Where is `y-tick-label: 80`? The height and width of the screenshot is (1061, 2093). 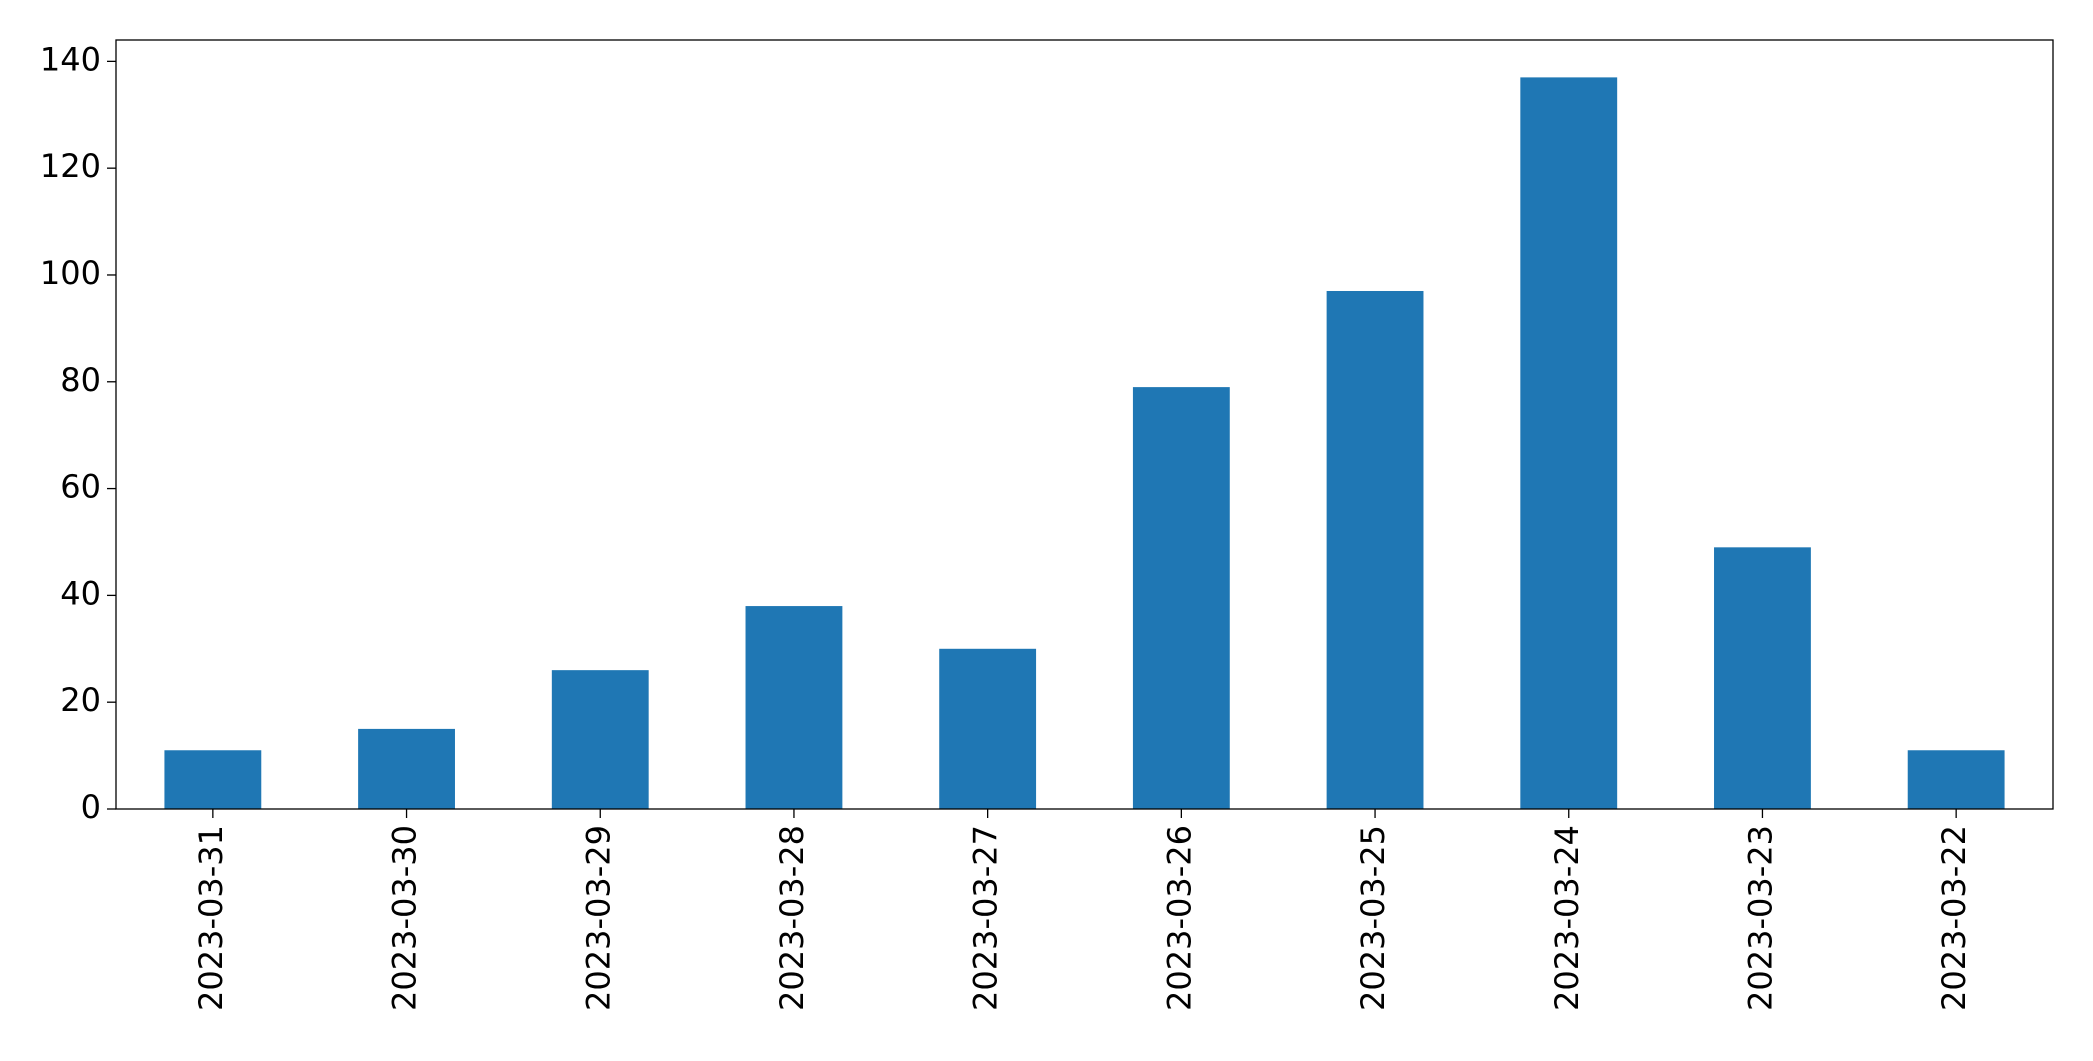 y-tick-label: 80 is located at coordinates (80, 380).